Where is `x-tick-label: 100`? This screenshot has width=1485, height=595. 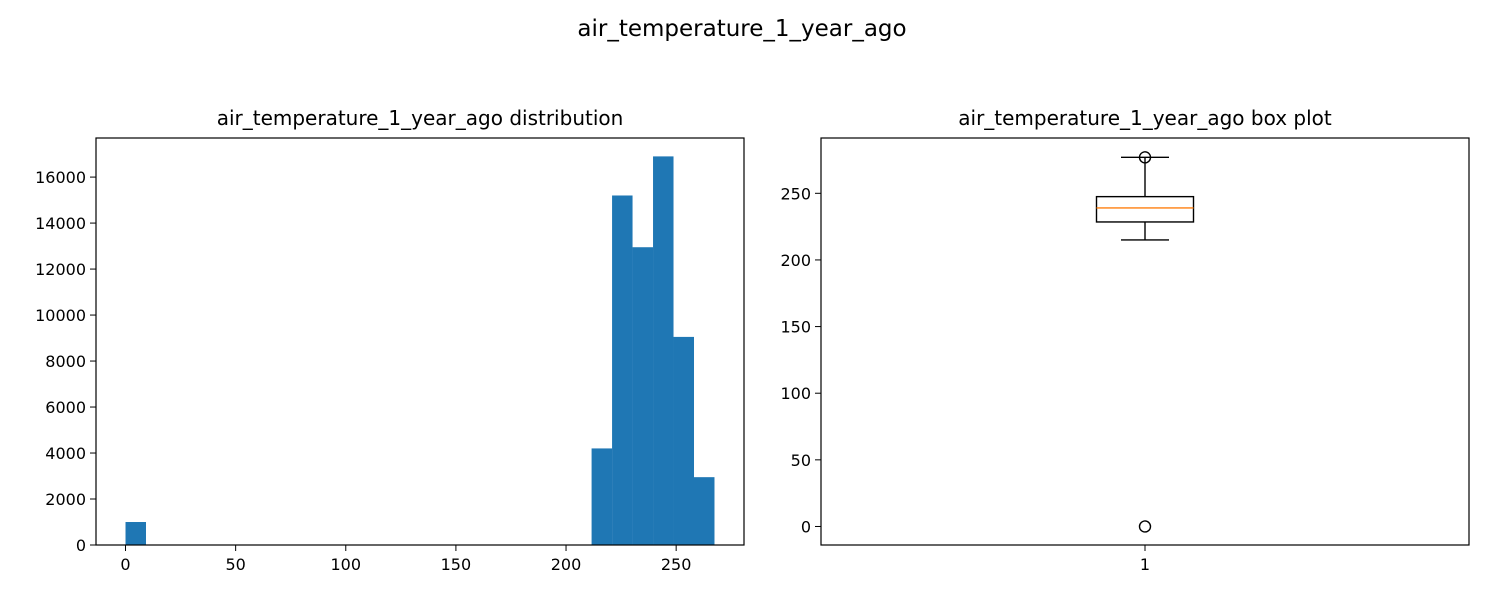
x-tick-label: 100 is located at coordinates (345, 564).